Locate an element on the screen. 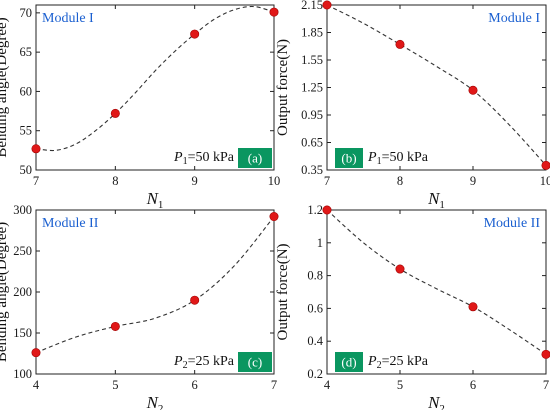 Image resolution: width=550 pixels, height=410 pixels. panel-tag: (b) is located at coordinates (348, 158).